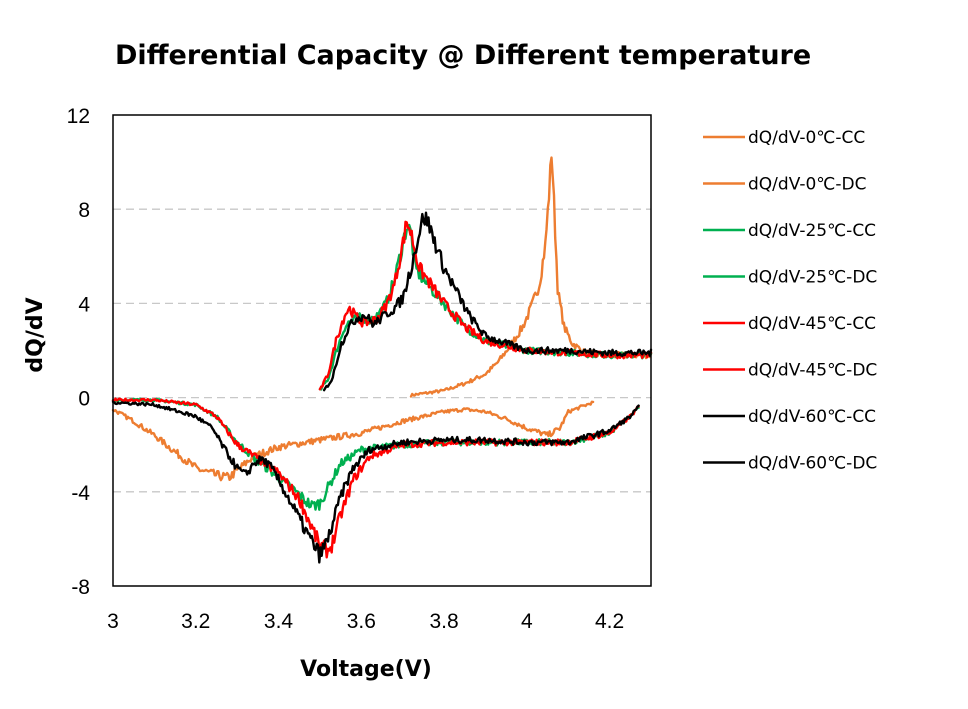 Image resolution: width=968 pixels, height=709 pixels. What do you see at coordinates (113, 621) in the screenshot?
I see `x-tick-label: 3` at bounding box center [113, 621].